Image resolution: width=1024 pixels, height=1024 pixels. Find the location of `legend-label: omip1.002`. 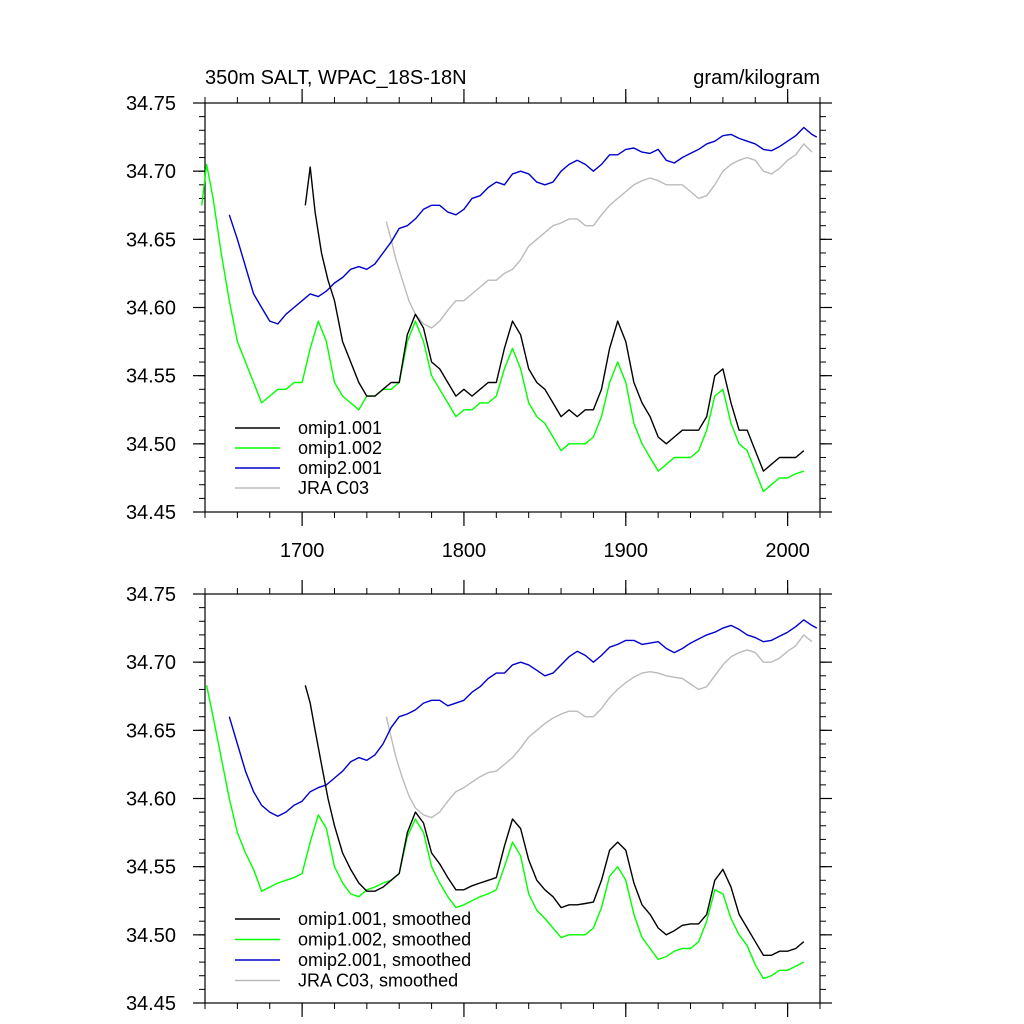

legend-label: omip1.002 is located at coordinates (340, 448).